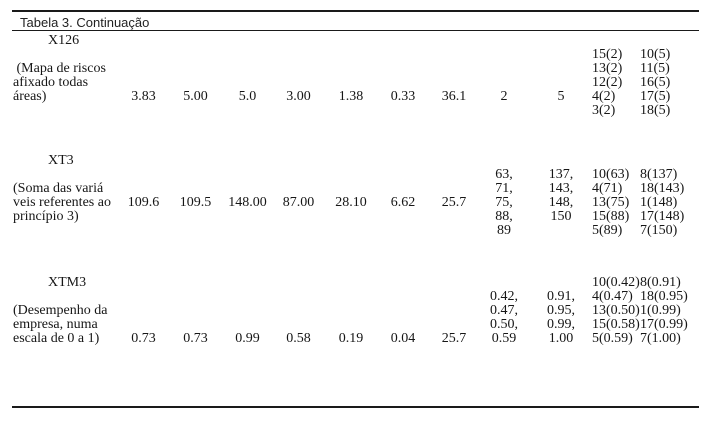 This screenshot has width=711, height=422. What do you see at coordinates (143, 76) in the screenshot?
I see `table-column: 3.83` at bounding box center [143, 76].